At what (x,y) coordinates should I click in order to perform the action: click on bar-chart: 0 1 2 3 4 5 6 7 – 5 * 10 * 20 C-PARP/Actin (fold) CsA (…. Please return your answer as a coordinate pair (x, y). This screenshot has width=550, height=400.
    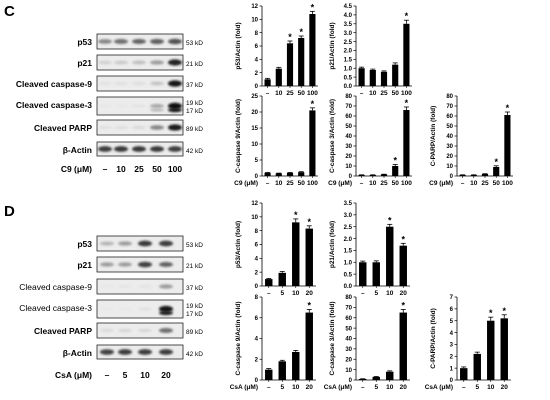
    Looking at the image, I should click on (468, 343).